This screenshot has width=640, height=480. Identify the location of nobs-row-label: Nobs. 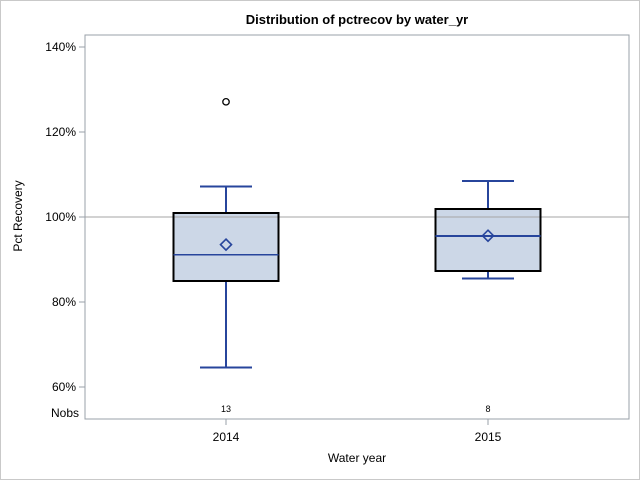
(64, 413).